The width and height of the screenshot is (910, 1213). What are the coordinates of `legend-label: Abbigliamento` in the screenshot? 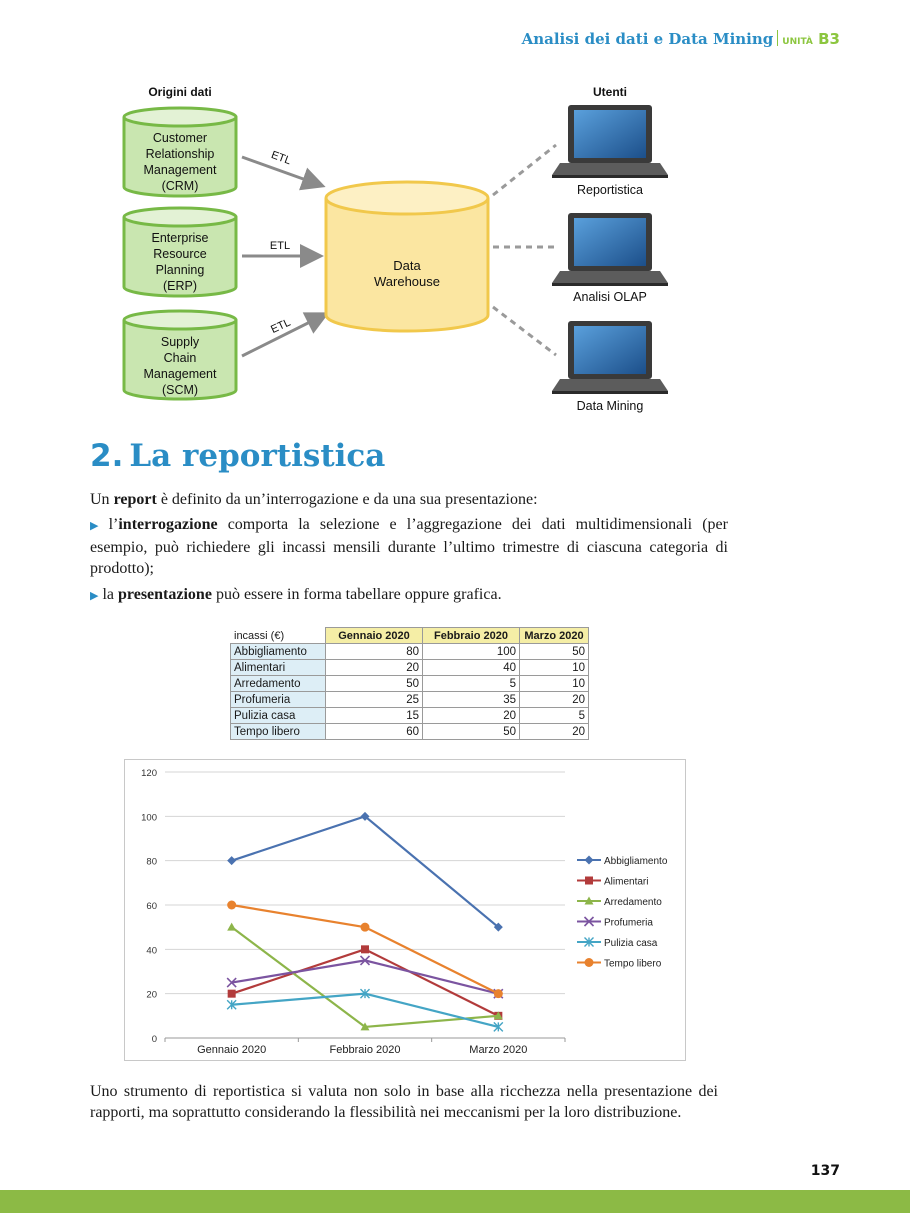 It's located at (636, 861).